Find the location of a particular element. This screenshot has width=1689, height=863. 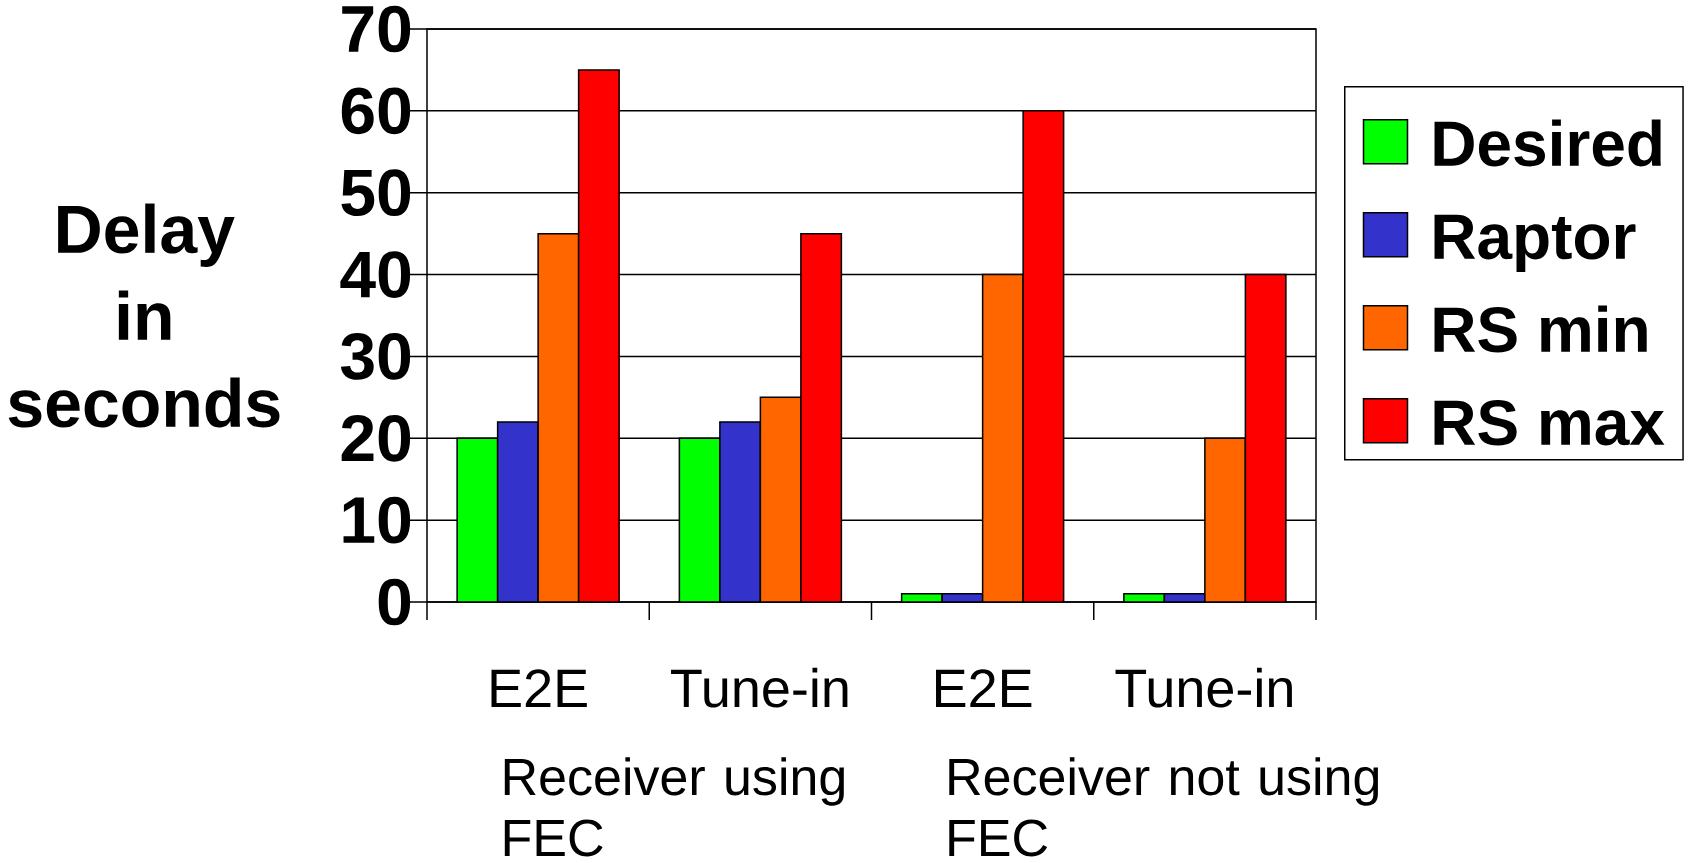

y-tick-label: 40 is located at coordinates (375, 274).